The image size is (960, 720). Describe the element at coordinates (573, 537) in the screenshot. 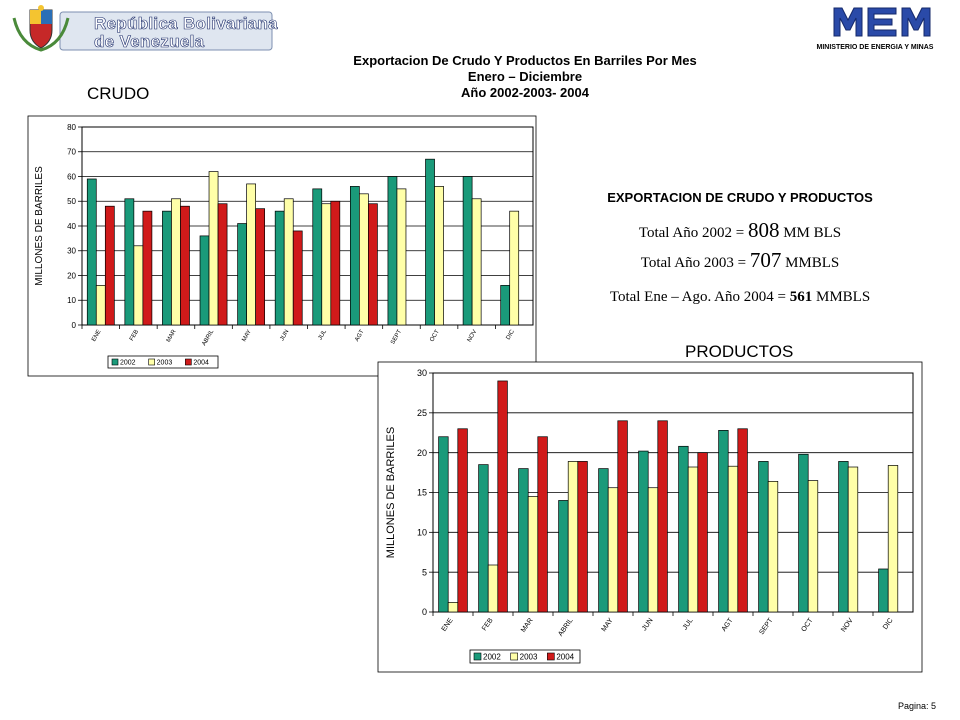

I see `bar-2003-abril` at that location.